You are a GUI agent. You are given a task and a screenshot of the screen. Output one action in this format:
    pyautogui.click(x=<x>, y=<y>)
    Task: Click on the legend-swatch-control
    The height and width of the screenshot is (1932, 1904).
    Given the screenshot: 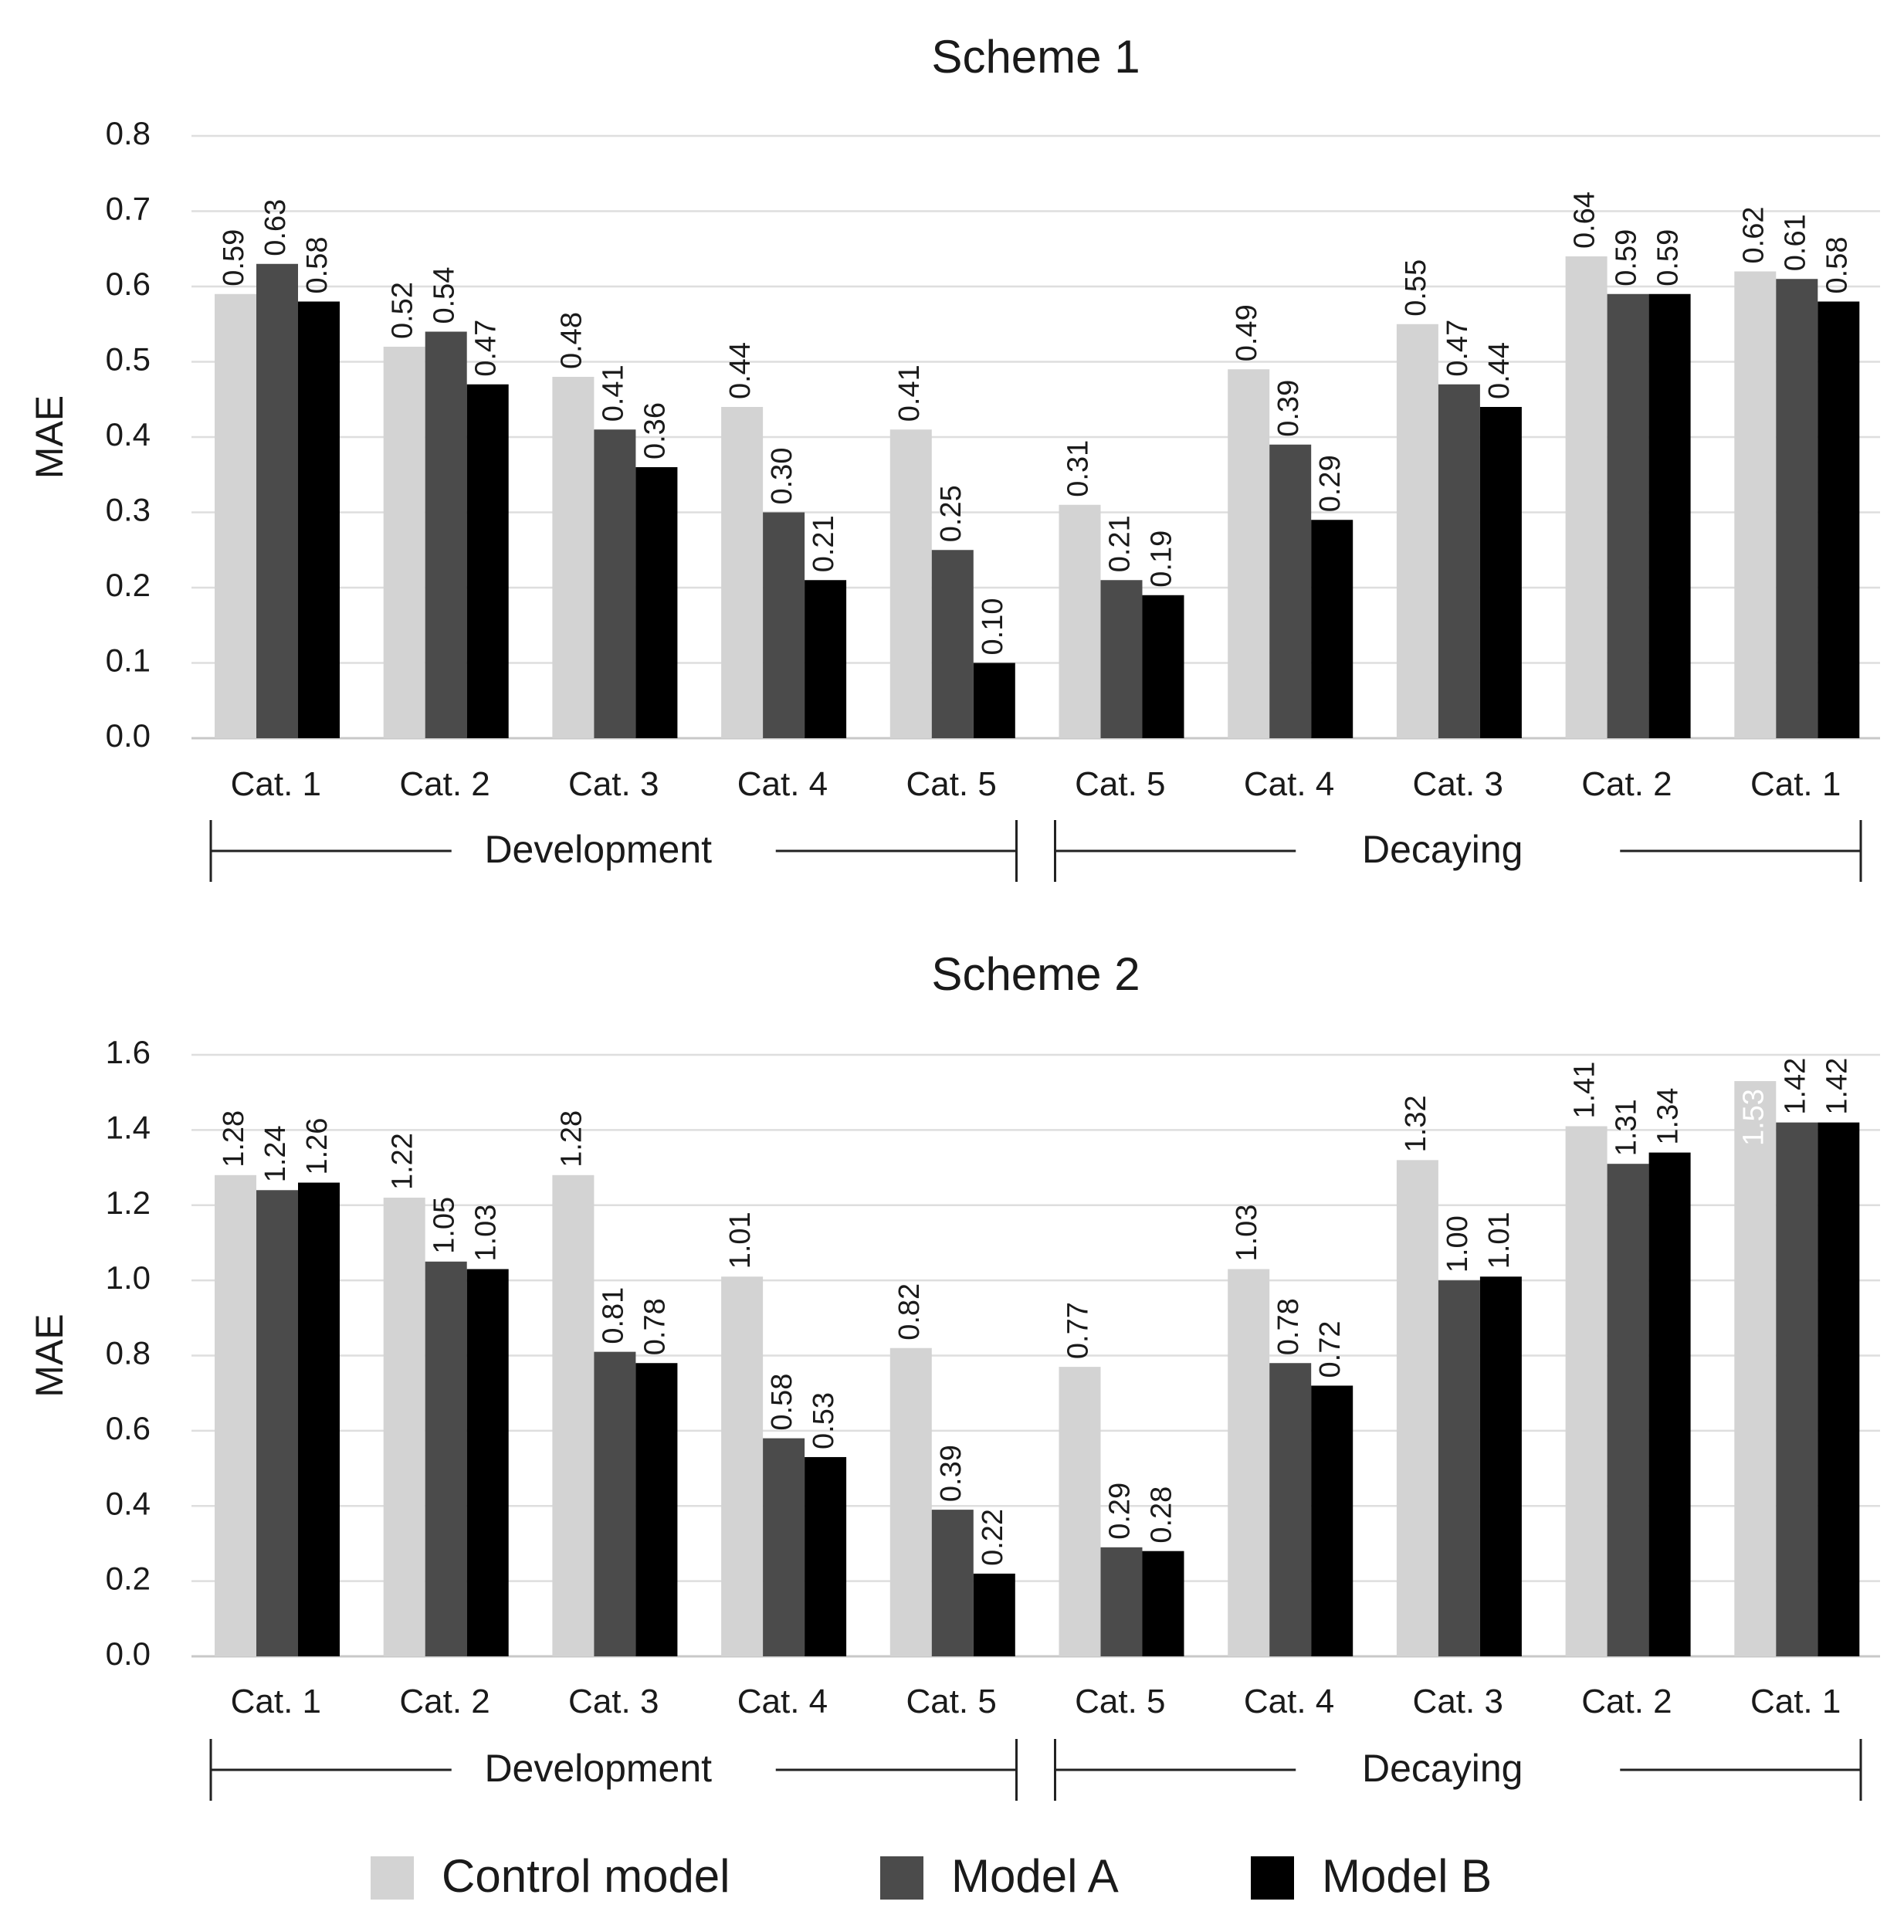 What is the action you would take?
    pyautogui.click(x=392, y=1878)
    